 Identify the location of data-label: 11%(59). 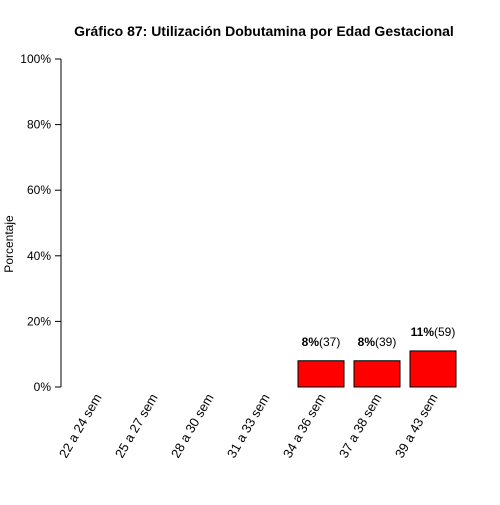
(433, 332).